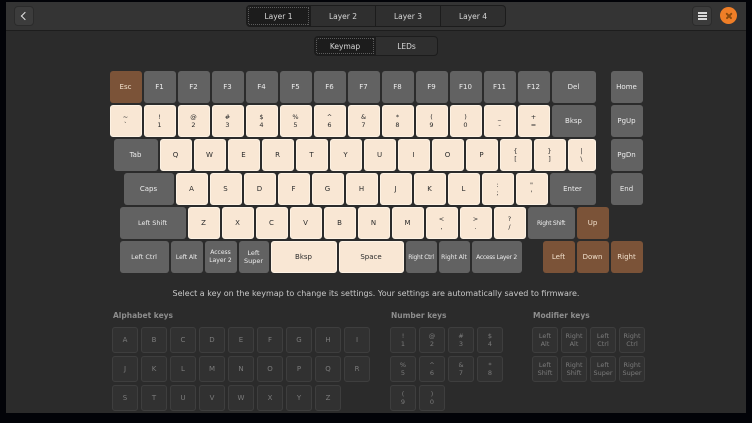 The width and height of the screenshot is (752, 423). What do you see at coordinates (271, 223) in the screenshot?
I see `key-c: C` at bounding box center [271, 223].